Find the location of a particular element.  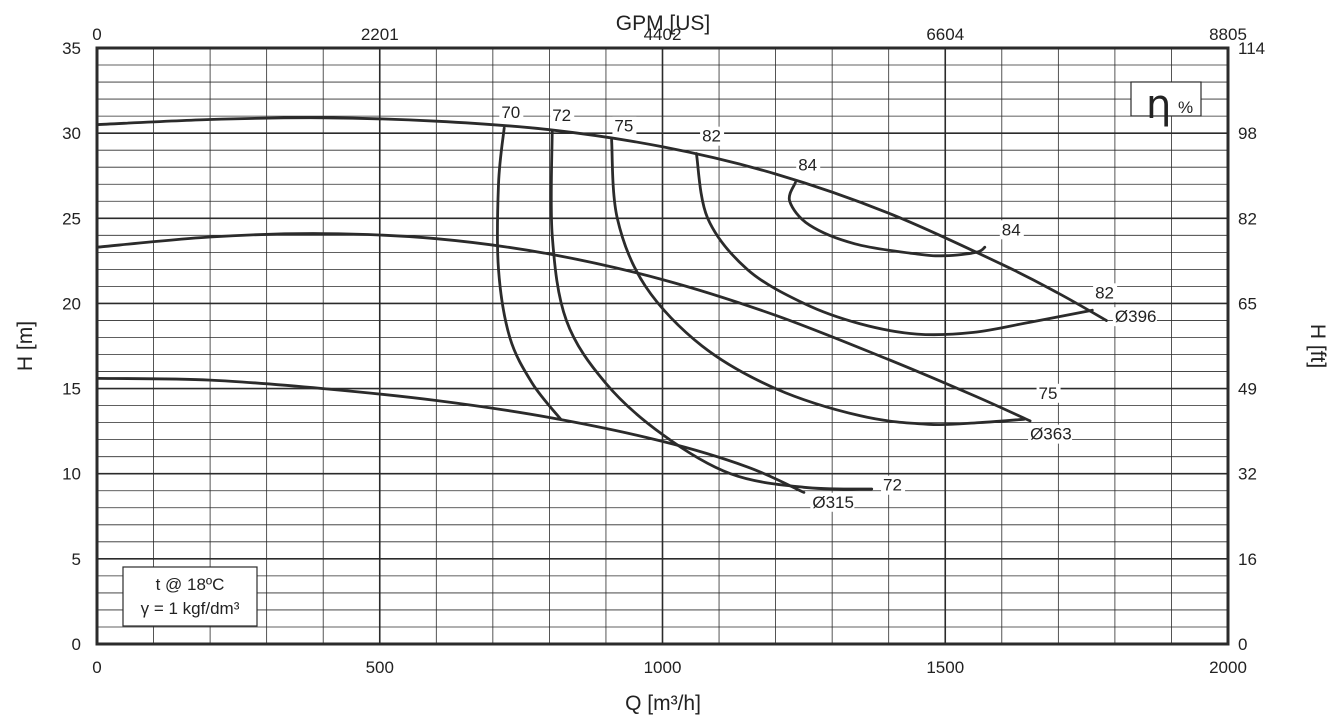

y-tick-label-left: 15 is located at coordinates (71, 389).